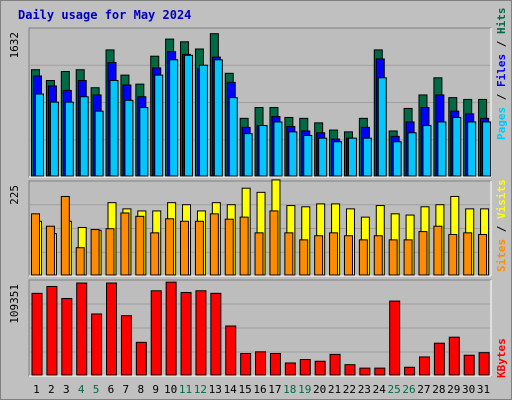 The image size is (512, 400). Describe the element at coordinates (349, 389) in the screenshot. I see `x-tick-label-22: 22` at that location.